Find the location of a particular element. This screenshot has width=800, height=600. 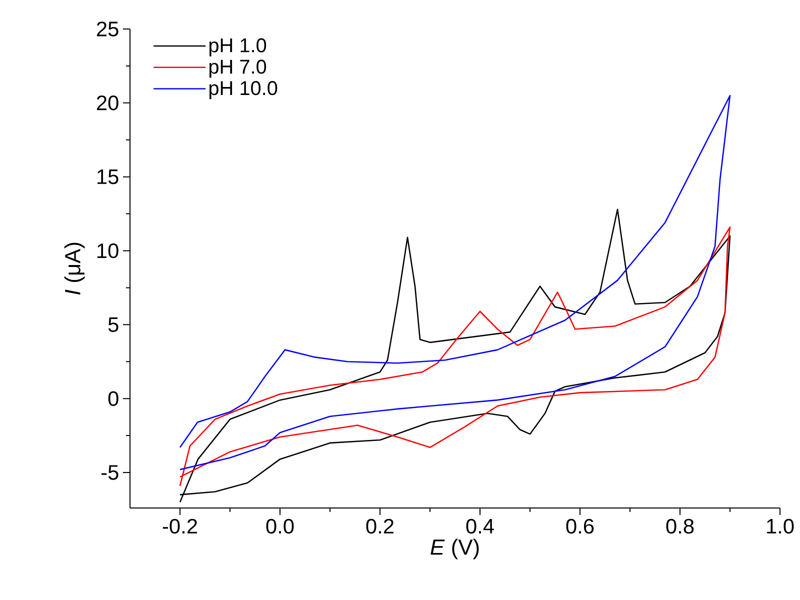

x-axis-title: E (V) is located at coordinates (454, 549).